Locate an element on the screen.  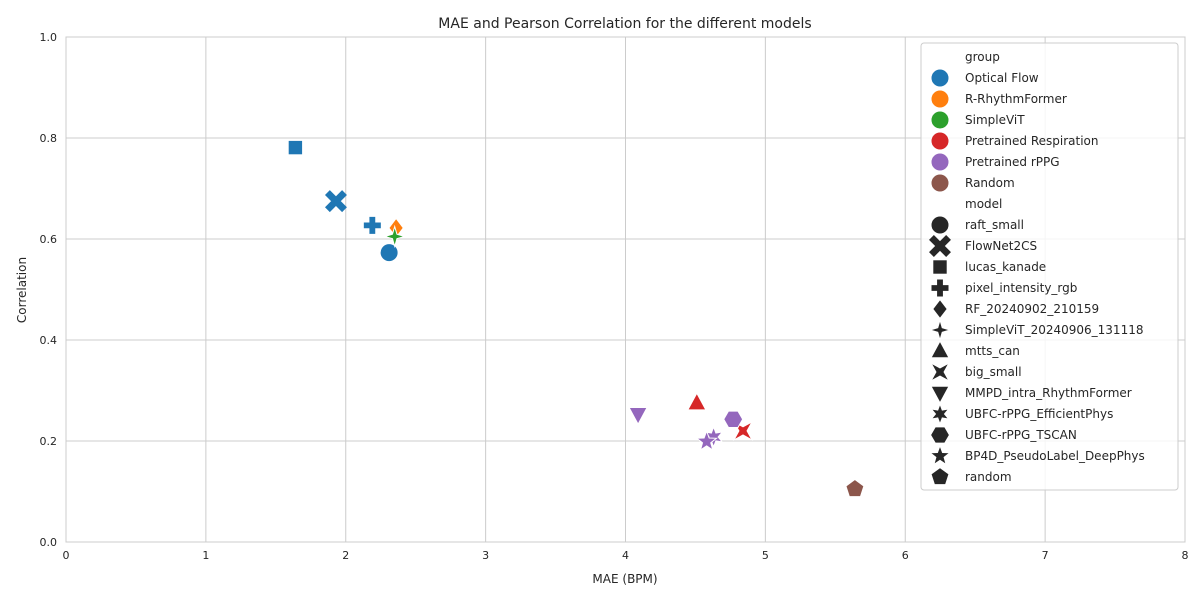
x-tick-labels: 0 1 2 3 4 5 6 7 8 is located at coordinates (626, 555).